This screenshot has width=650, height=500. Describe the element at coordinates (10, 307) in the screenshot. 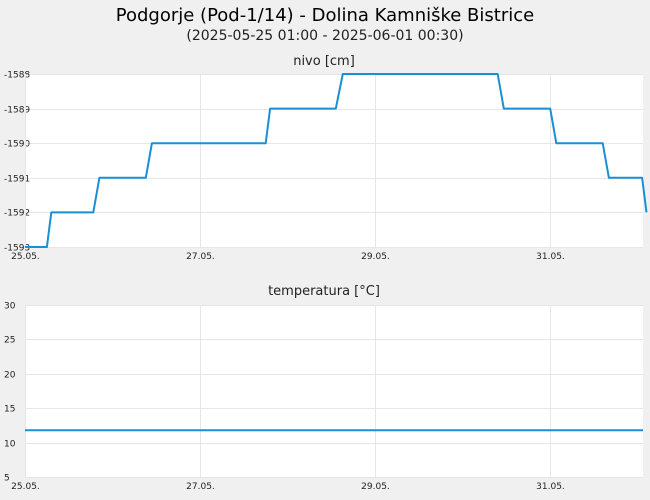

I see `temperature-y-tick-label: 30` at that location.